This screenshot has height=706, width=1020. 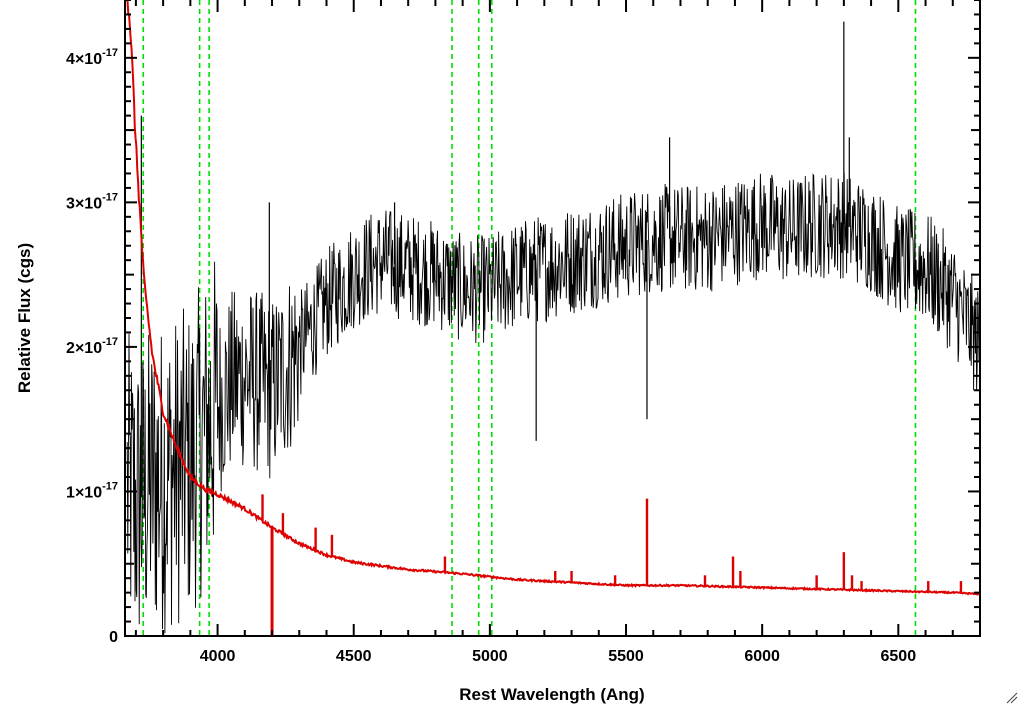 I want to click on x-tick-label: 6000, so click(x=762, y=656).